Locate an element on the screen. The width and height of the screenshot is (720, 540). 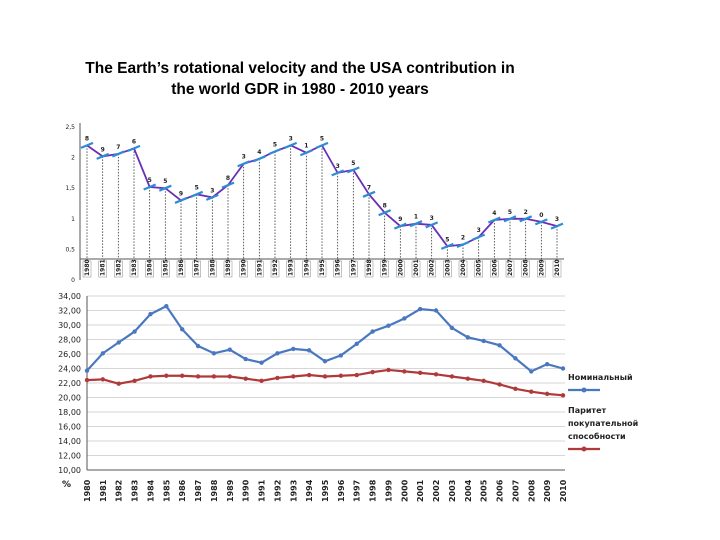
velocity-point-label: 9 is located at coordinates (181, 193).